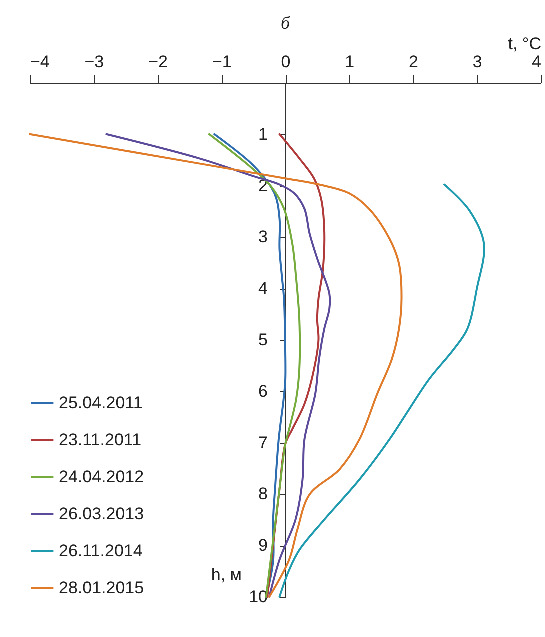 The width and height of the screenshot is (545, 637). What do you see at coordinates (477, 62) in the screenshot?
I see `x-tick-label: 3` at bounding box center [477, 62].